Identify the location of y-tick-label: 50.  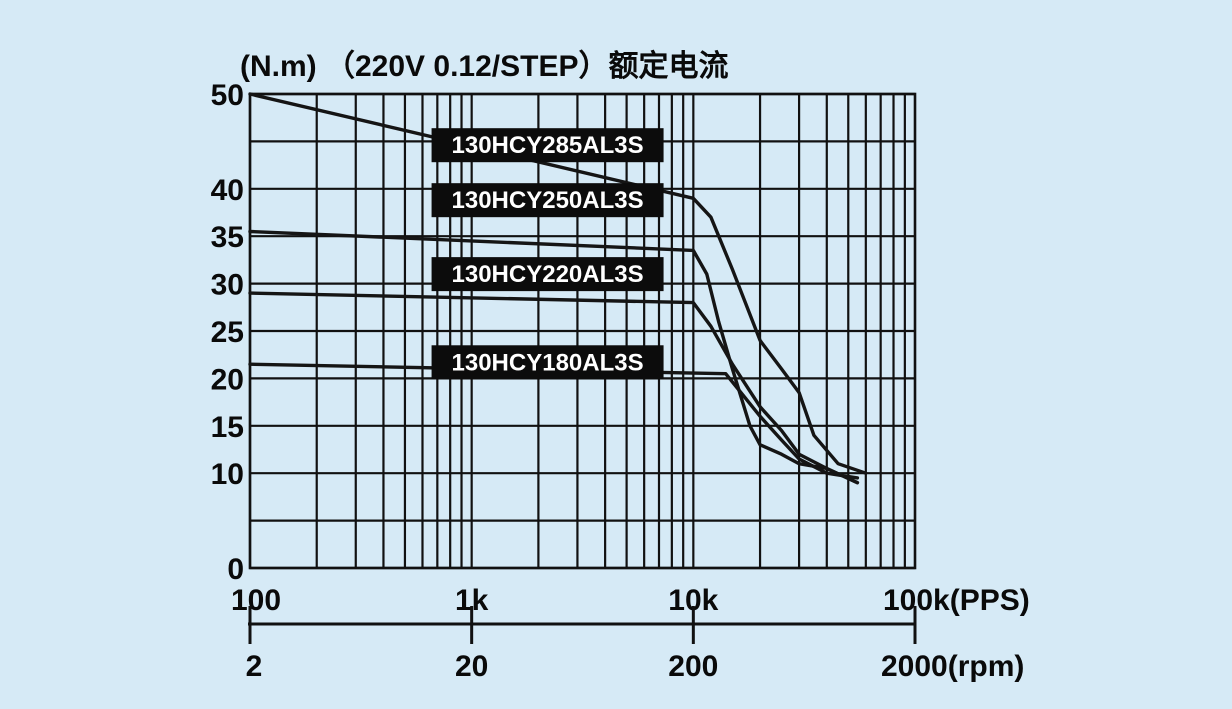
(227, 95).